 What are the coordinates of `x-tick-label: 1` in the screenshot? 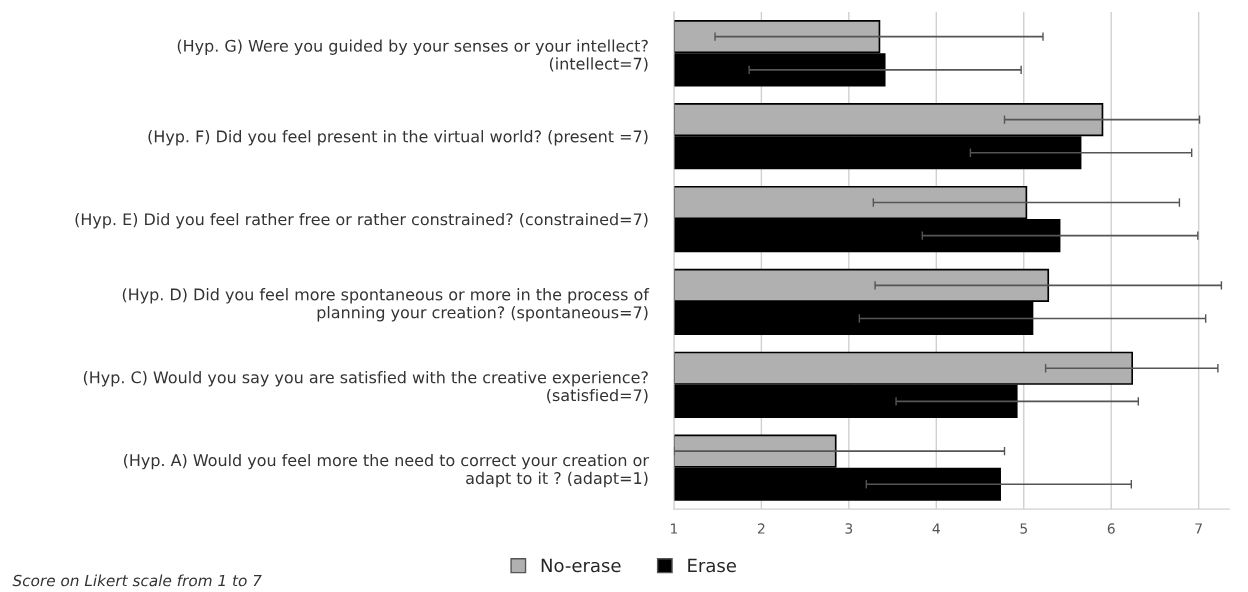 It's located at (674, 528).